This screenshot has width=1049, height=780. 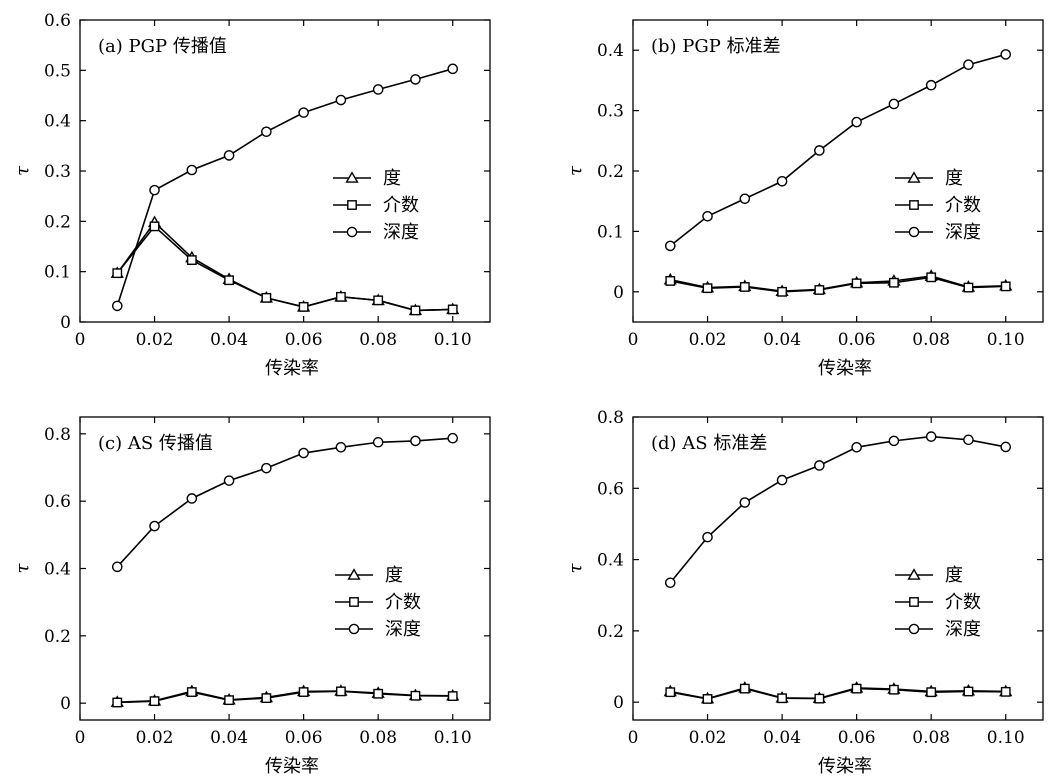 I want to click on panel-title: (b) PGP 标准差, so click(x=716, y=46).